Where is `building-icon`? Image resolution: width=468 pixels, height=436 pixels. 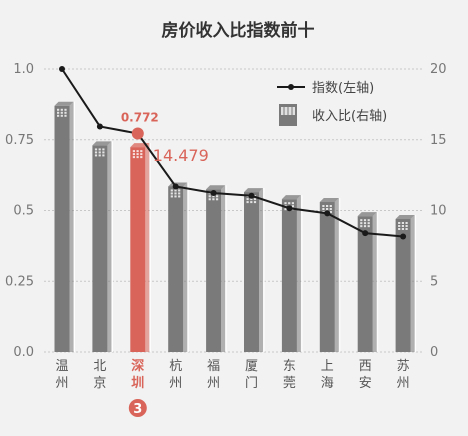
building-icon is located at coordinates (288, 115).